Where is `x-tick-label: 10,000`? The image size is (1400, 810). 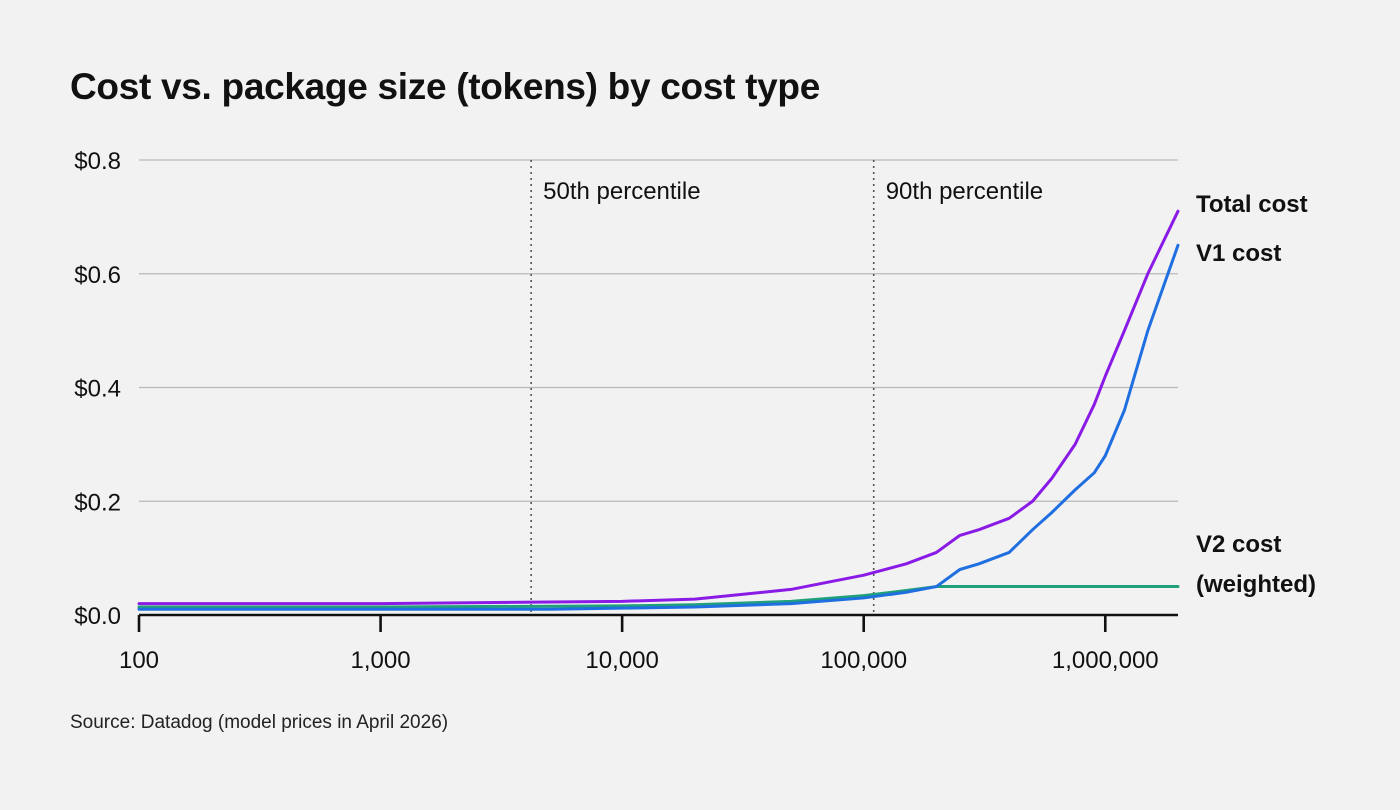
x-tick-label: 10,000 is located at coordinates (621, 660).